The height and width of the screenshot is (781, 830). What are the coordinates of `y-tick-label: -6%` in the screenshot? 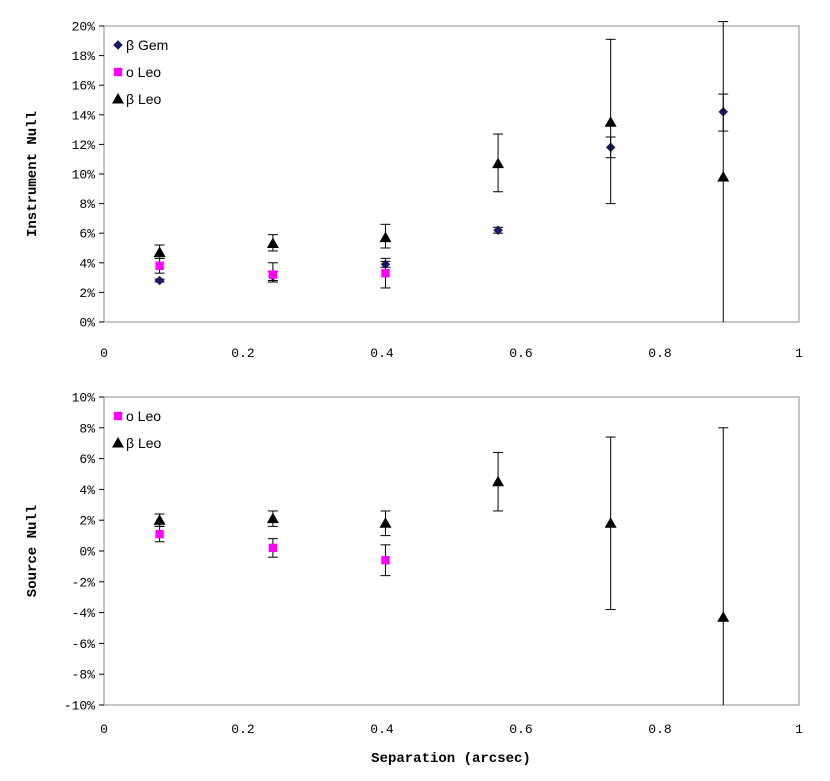 It's located at (84, 644).